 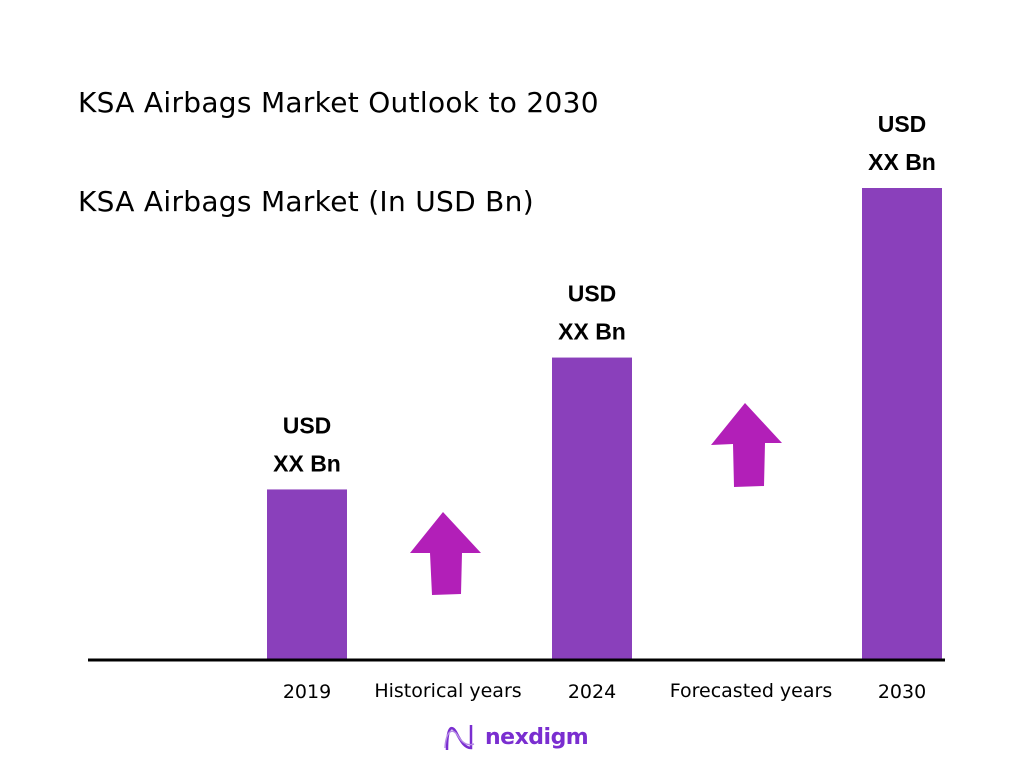 I want to click on data-label-value-2019: XX Bn, so click(x=307, y=463).